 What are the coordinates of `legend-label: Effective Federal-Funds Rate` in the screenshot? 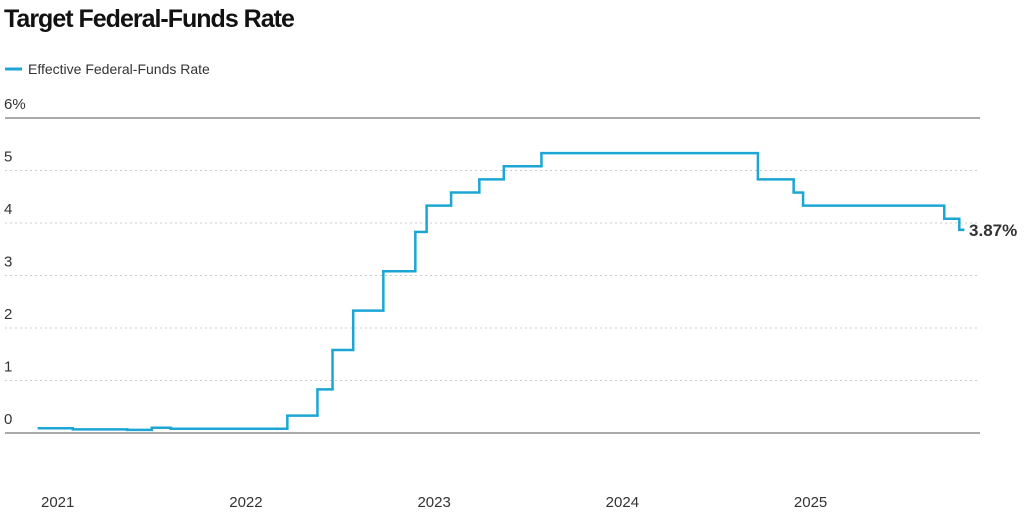 It's located at (119, 69).